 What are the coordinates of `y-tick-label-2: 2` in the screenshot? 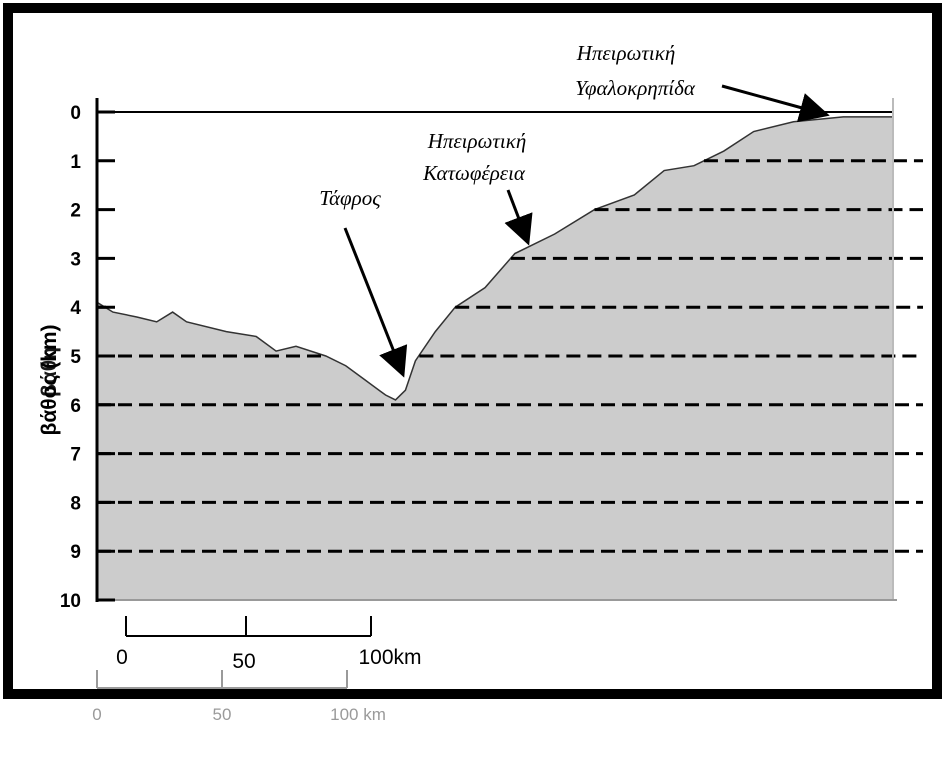 It's located at (75, 211).